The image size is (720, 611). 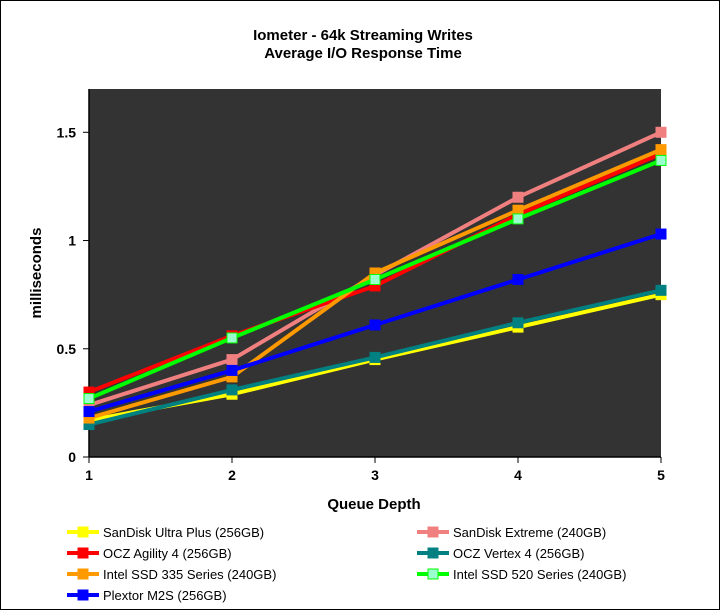 I want to click on legend-item: OCZ Vertex 4 (256GB), so click(x=501, y=553).